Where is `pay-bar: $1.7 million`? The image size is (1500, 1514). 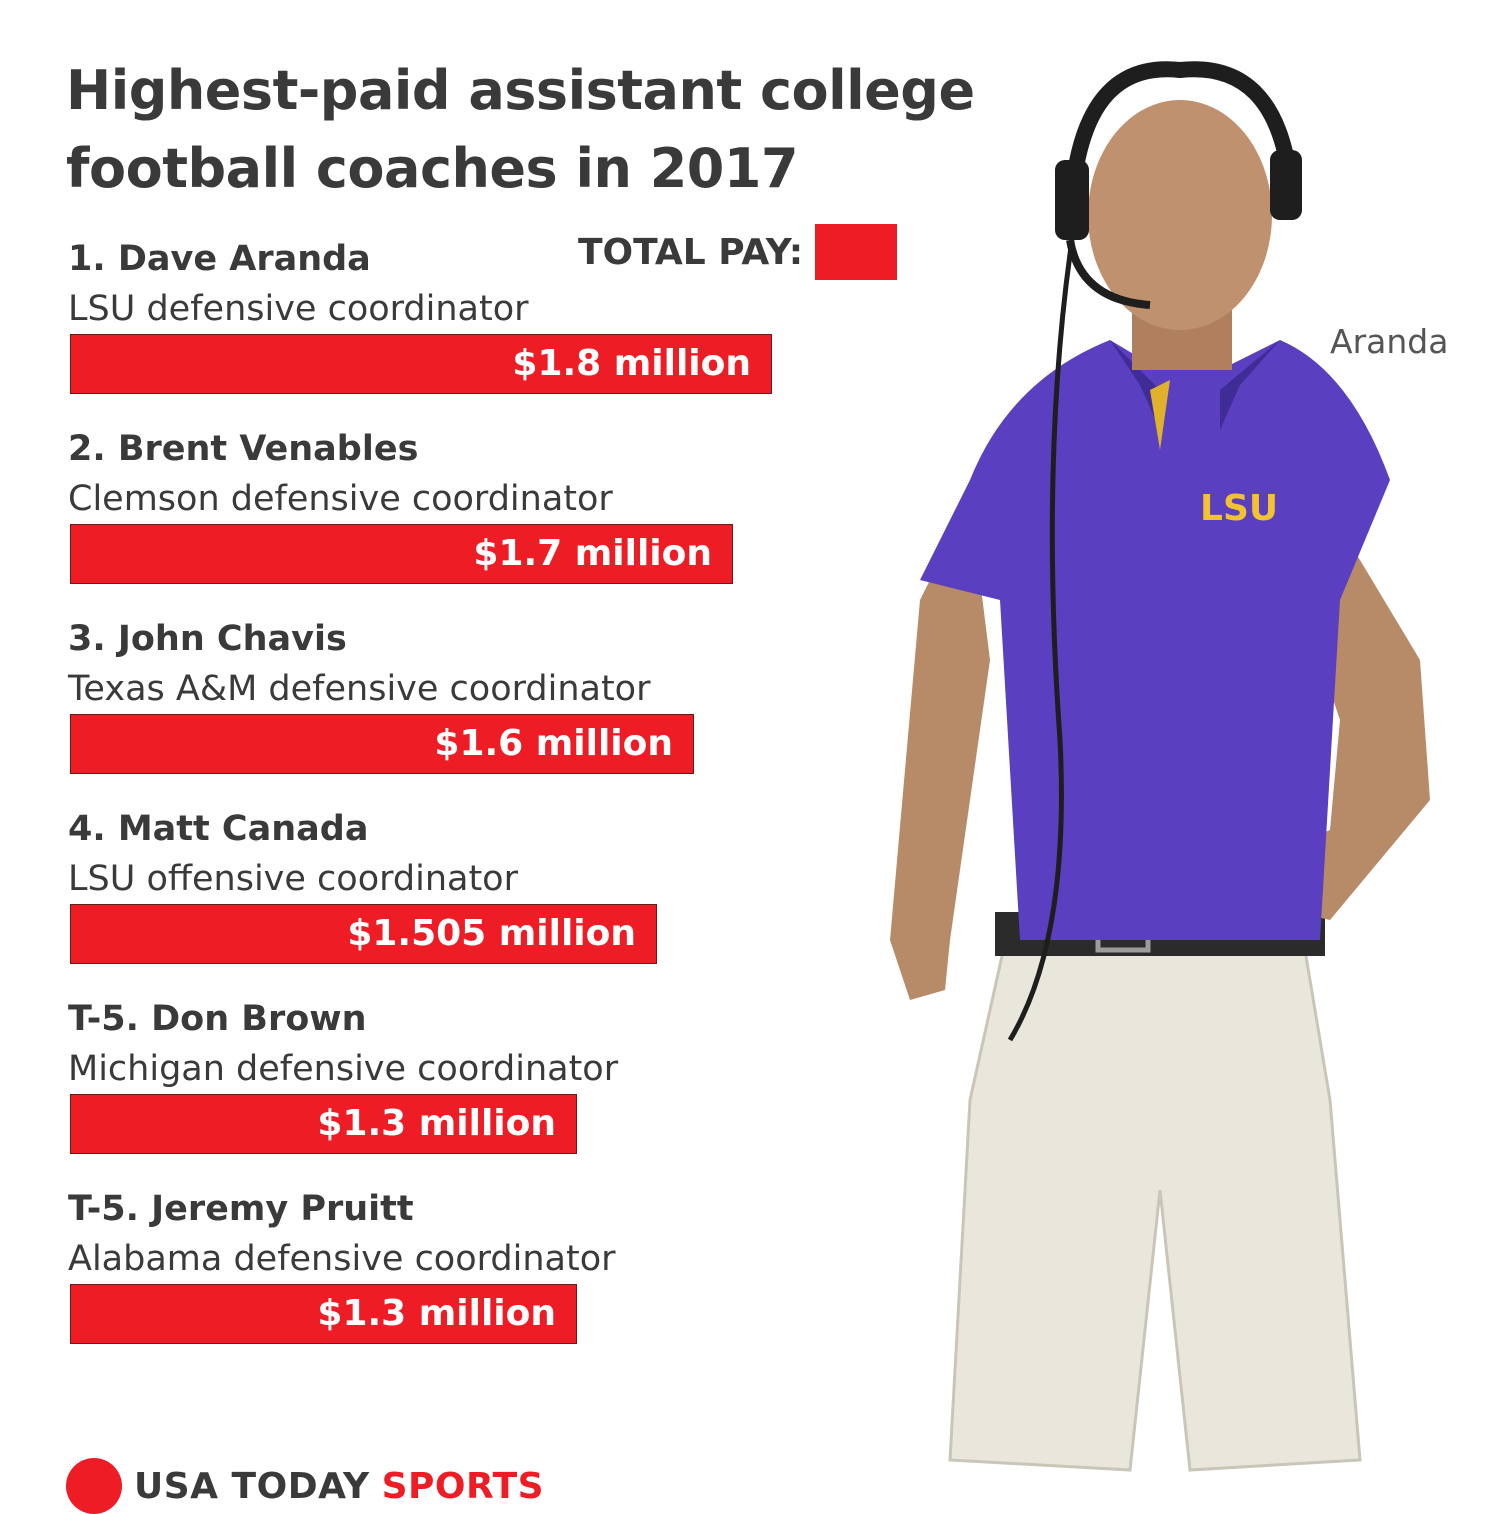 pay-bar: $1.7 million is located at coordinates (401, 554).